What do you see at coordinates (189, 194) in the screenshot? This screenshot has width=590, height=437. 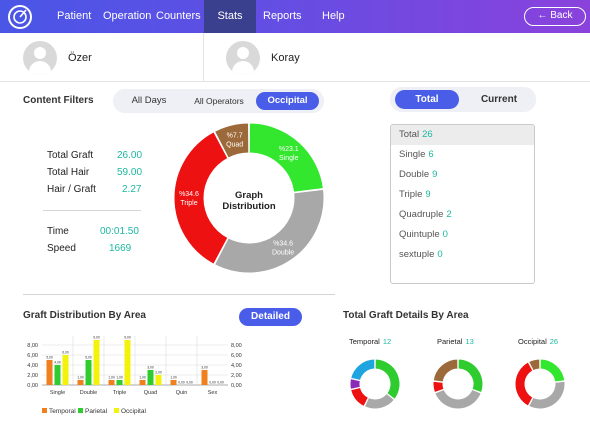 I see `donut-label-pct-triple: %34.6` at bounding box center [189, 194].